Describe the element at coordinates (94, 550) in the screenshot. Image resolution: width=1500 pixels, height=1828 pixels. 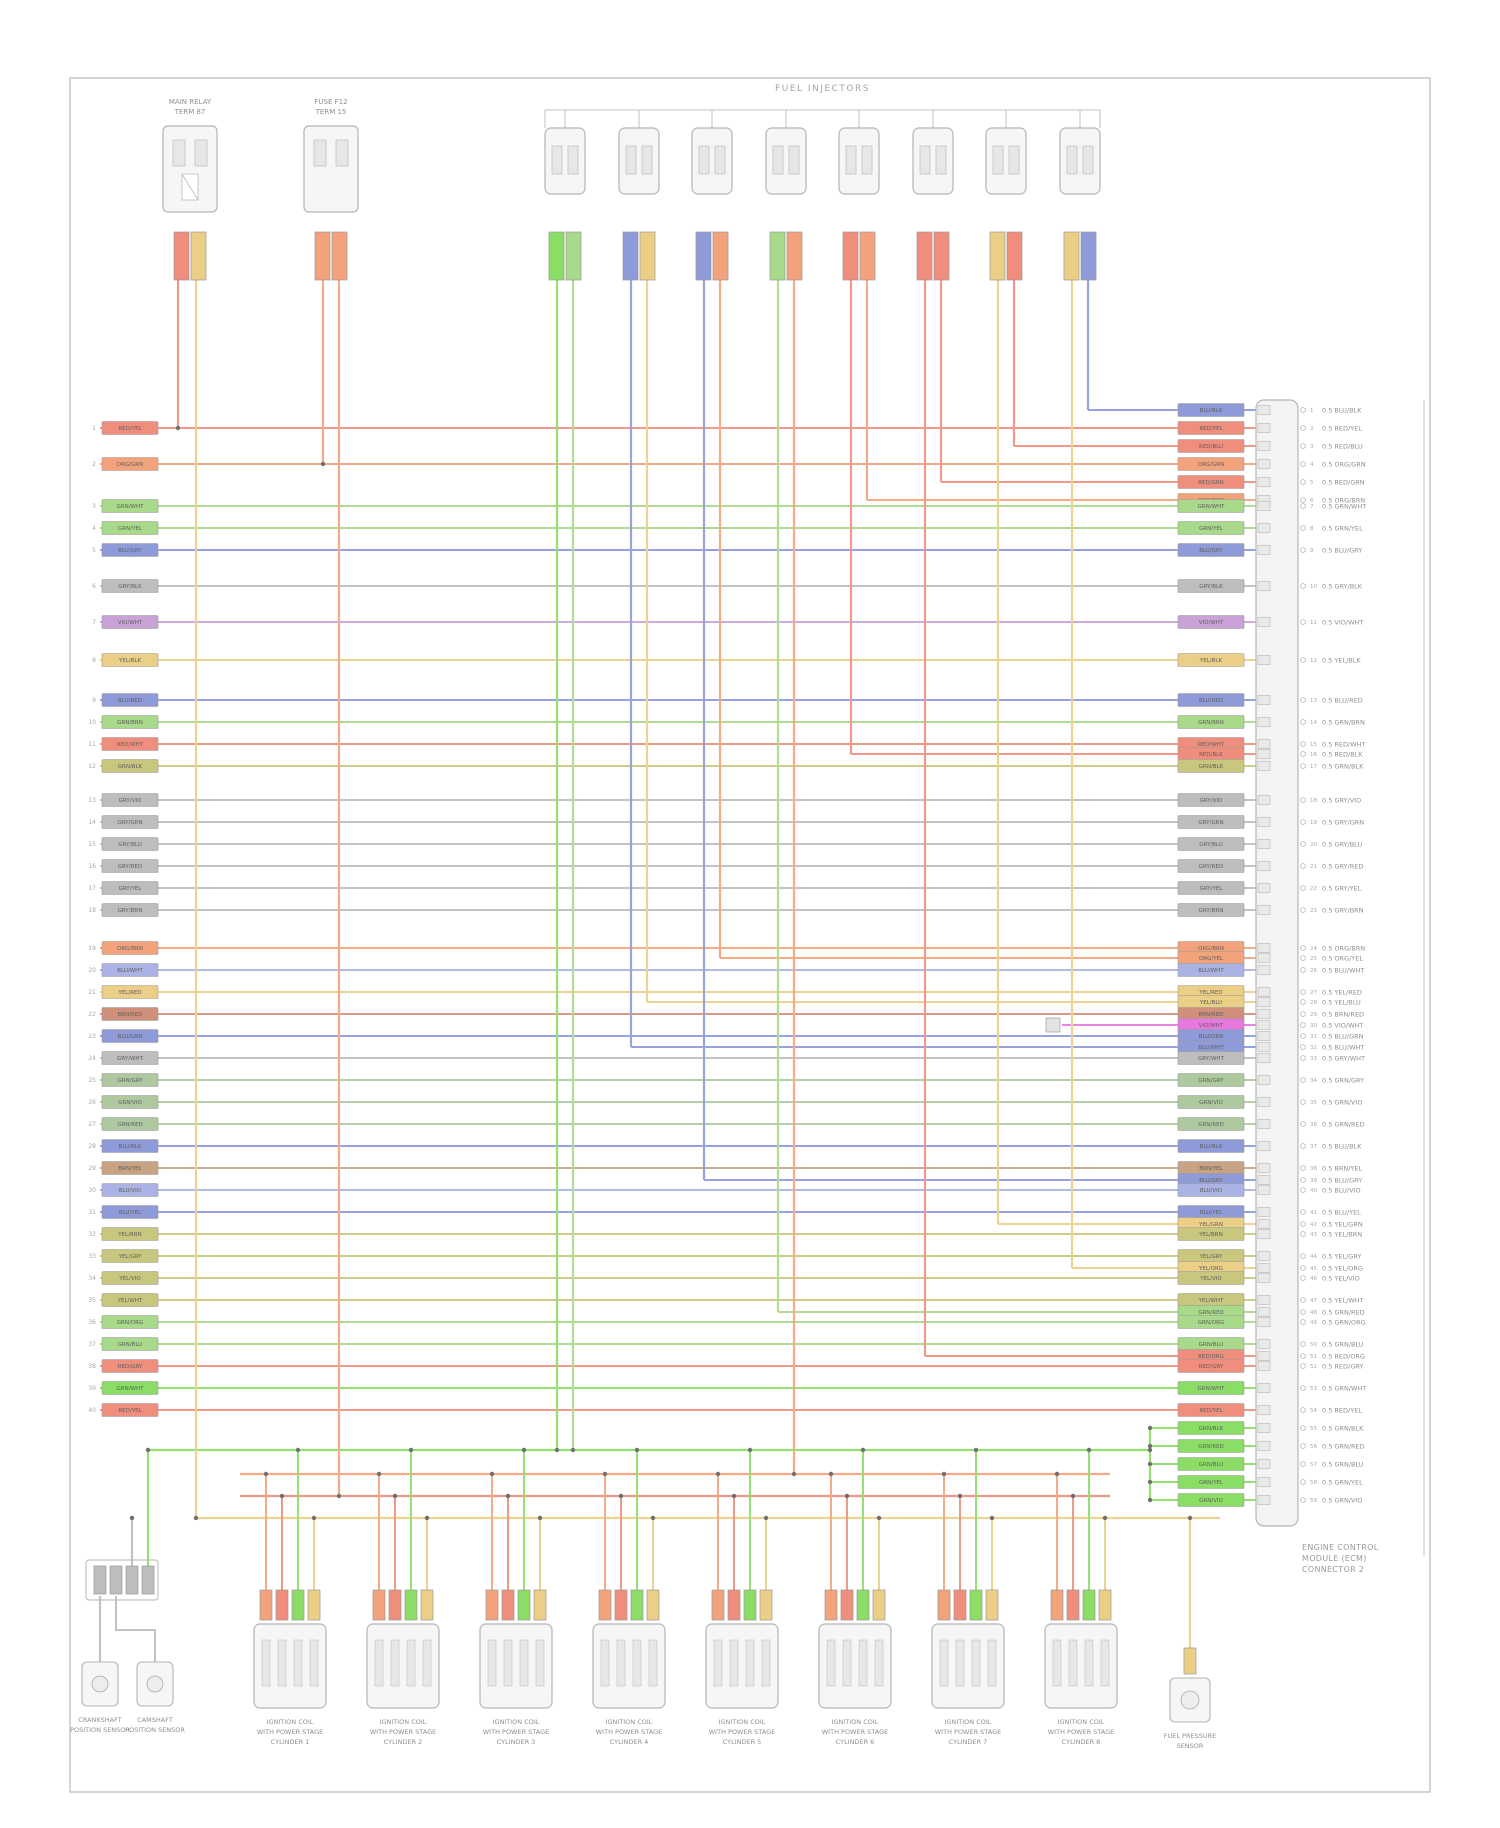
I see `left-pin-number: 5` at that location.